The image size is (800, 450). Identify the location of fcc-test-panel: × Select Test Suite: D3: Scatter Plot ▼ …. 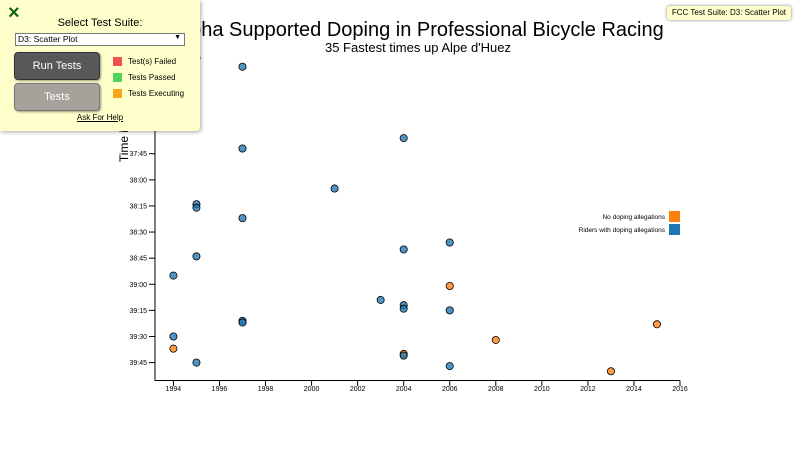
(100, 65).